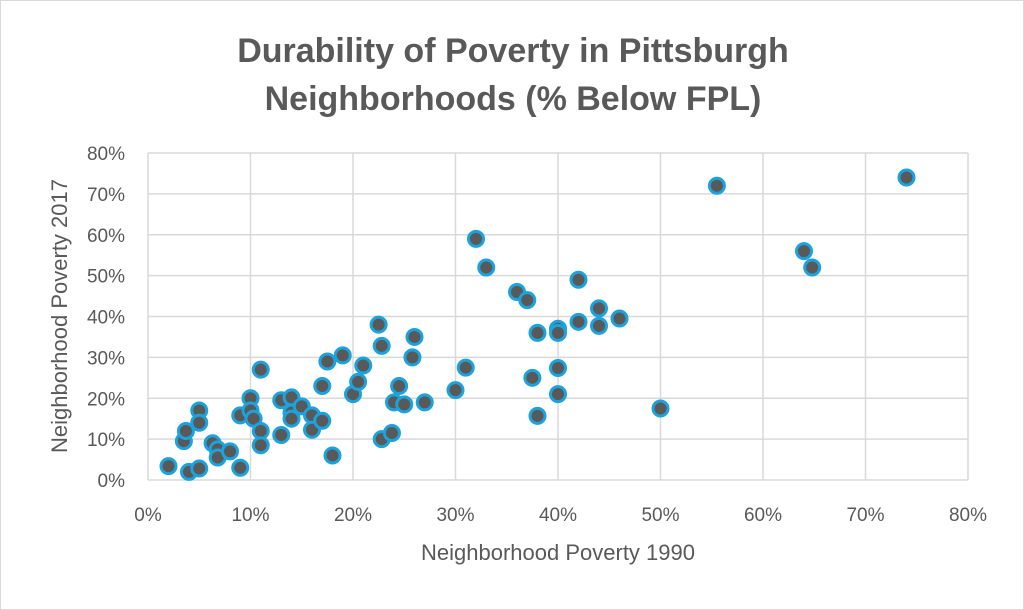  I want to click on x-tick-label: 10%, so click(250, 515).